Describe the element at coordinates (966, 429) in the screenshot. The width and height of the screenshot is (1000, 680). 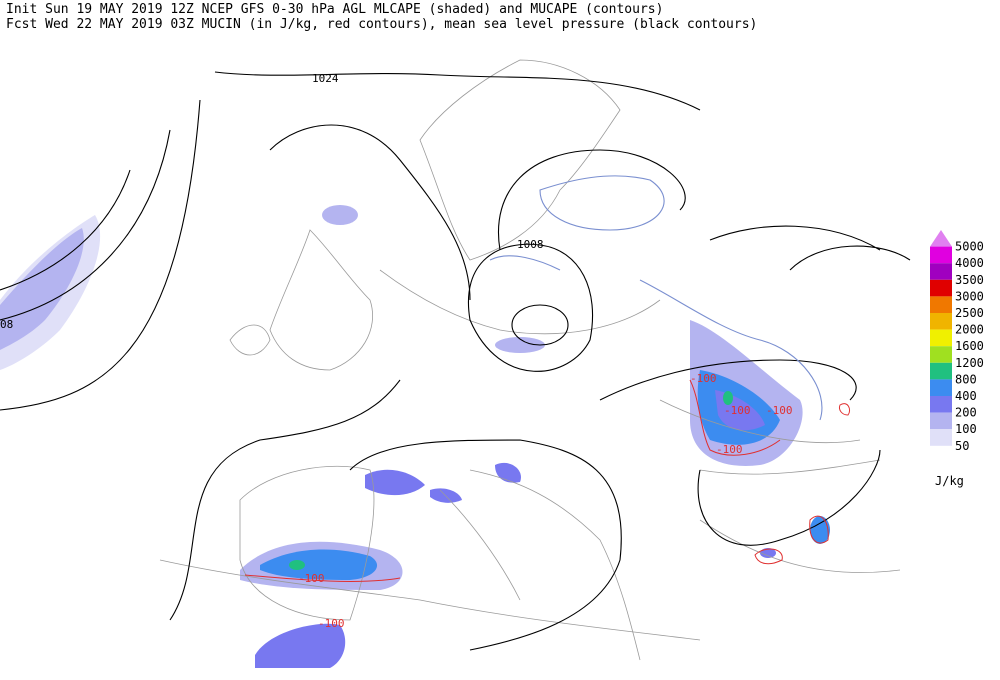
I see `legend-label: 100` at that location.